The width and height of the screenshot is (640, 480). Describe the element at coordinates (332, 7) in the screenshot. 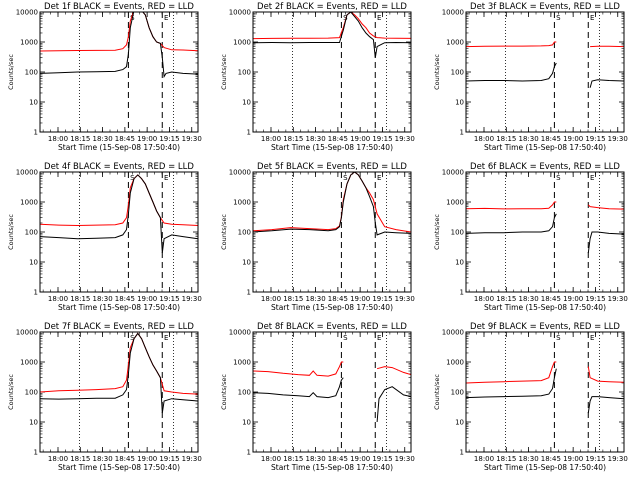

I see `panel-title: Det 2f BLACK = Events, RED = LLD` at that location.